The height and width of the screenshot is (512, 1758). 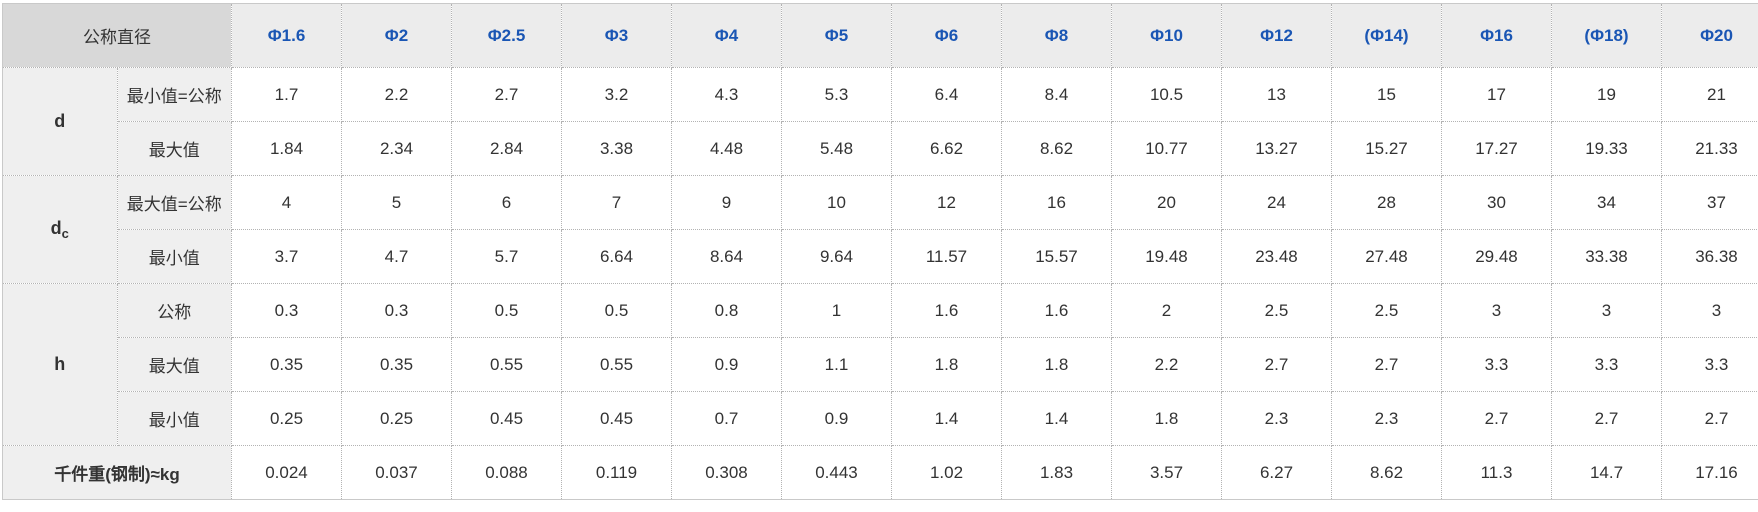 What do you see at coordinates (726, 472) in the screenshot?
I see `value-cell: 0.308` at bounding box center [726, 472].